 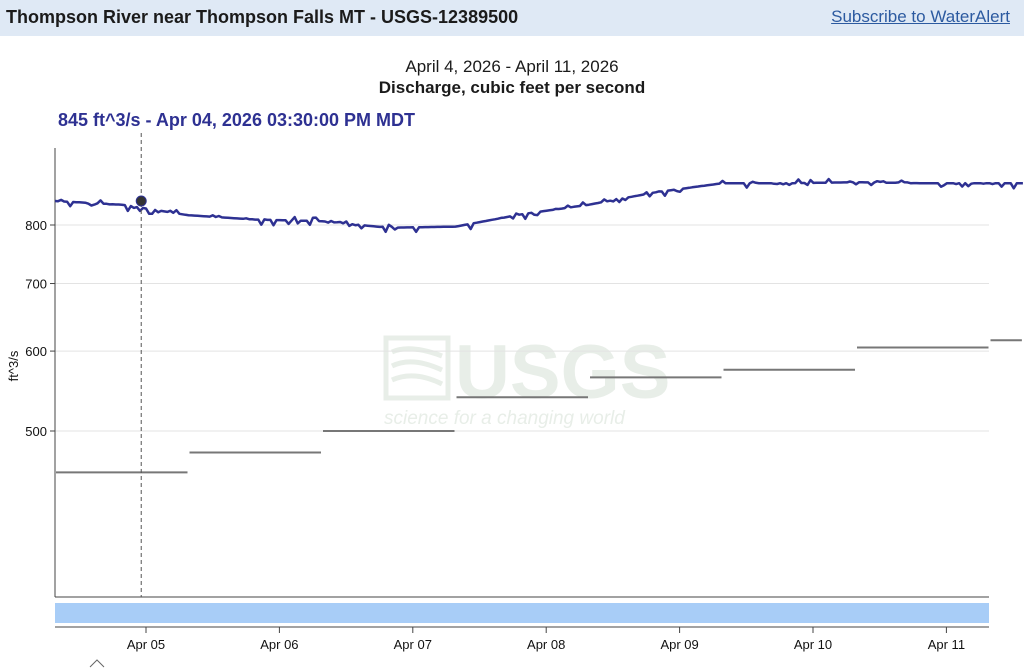 What do you see at coordinates (946, 644) in the screenshot?
I see `x-tick-label-7: Apr 11` at bounding box center [946, 644].